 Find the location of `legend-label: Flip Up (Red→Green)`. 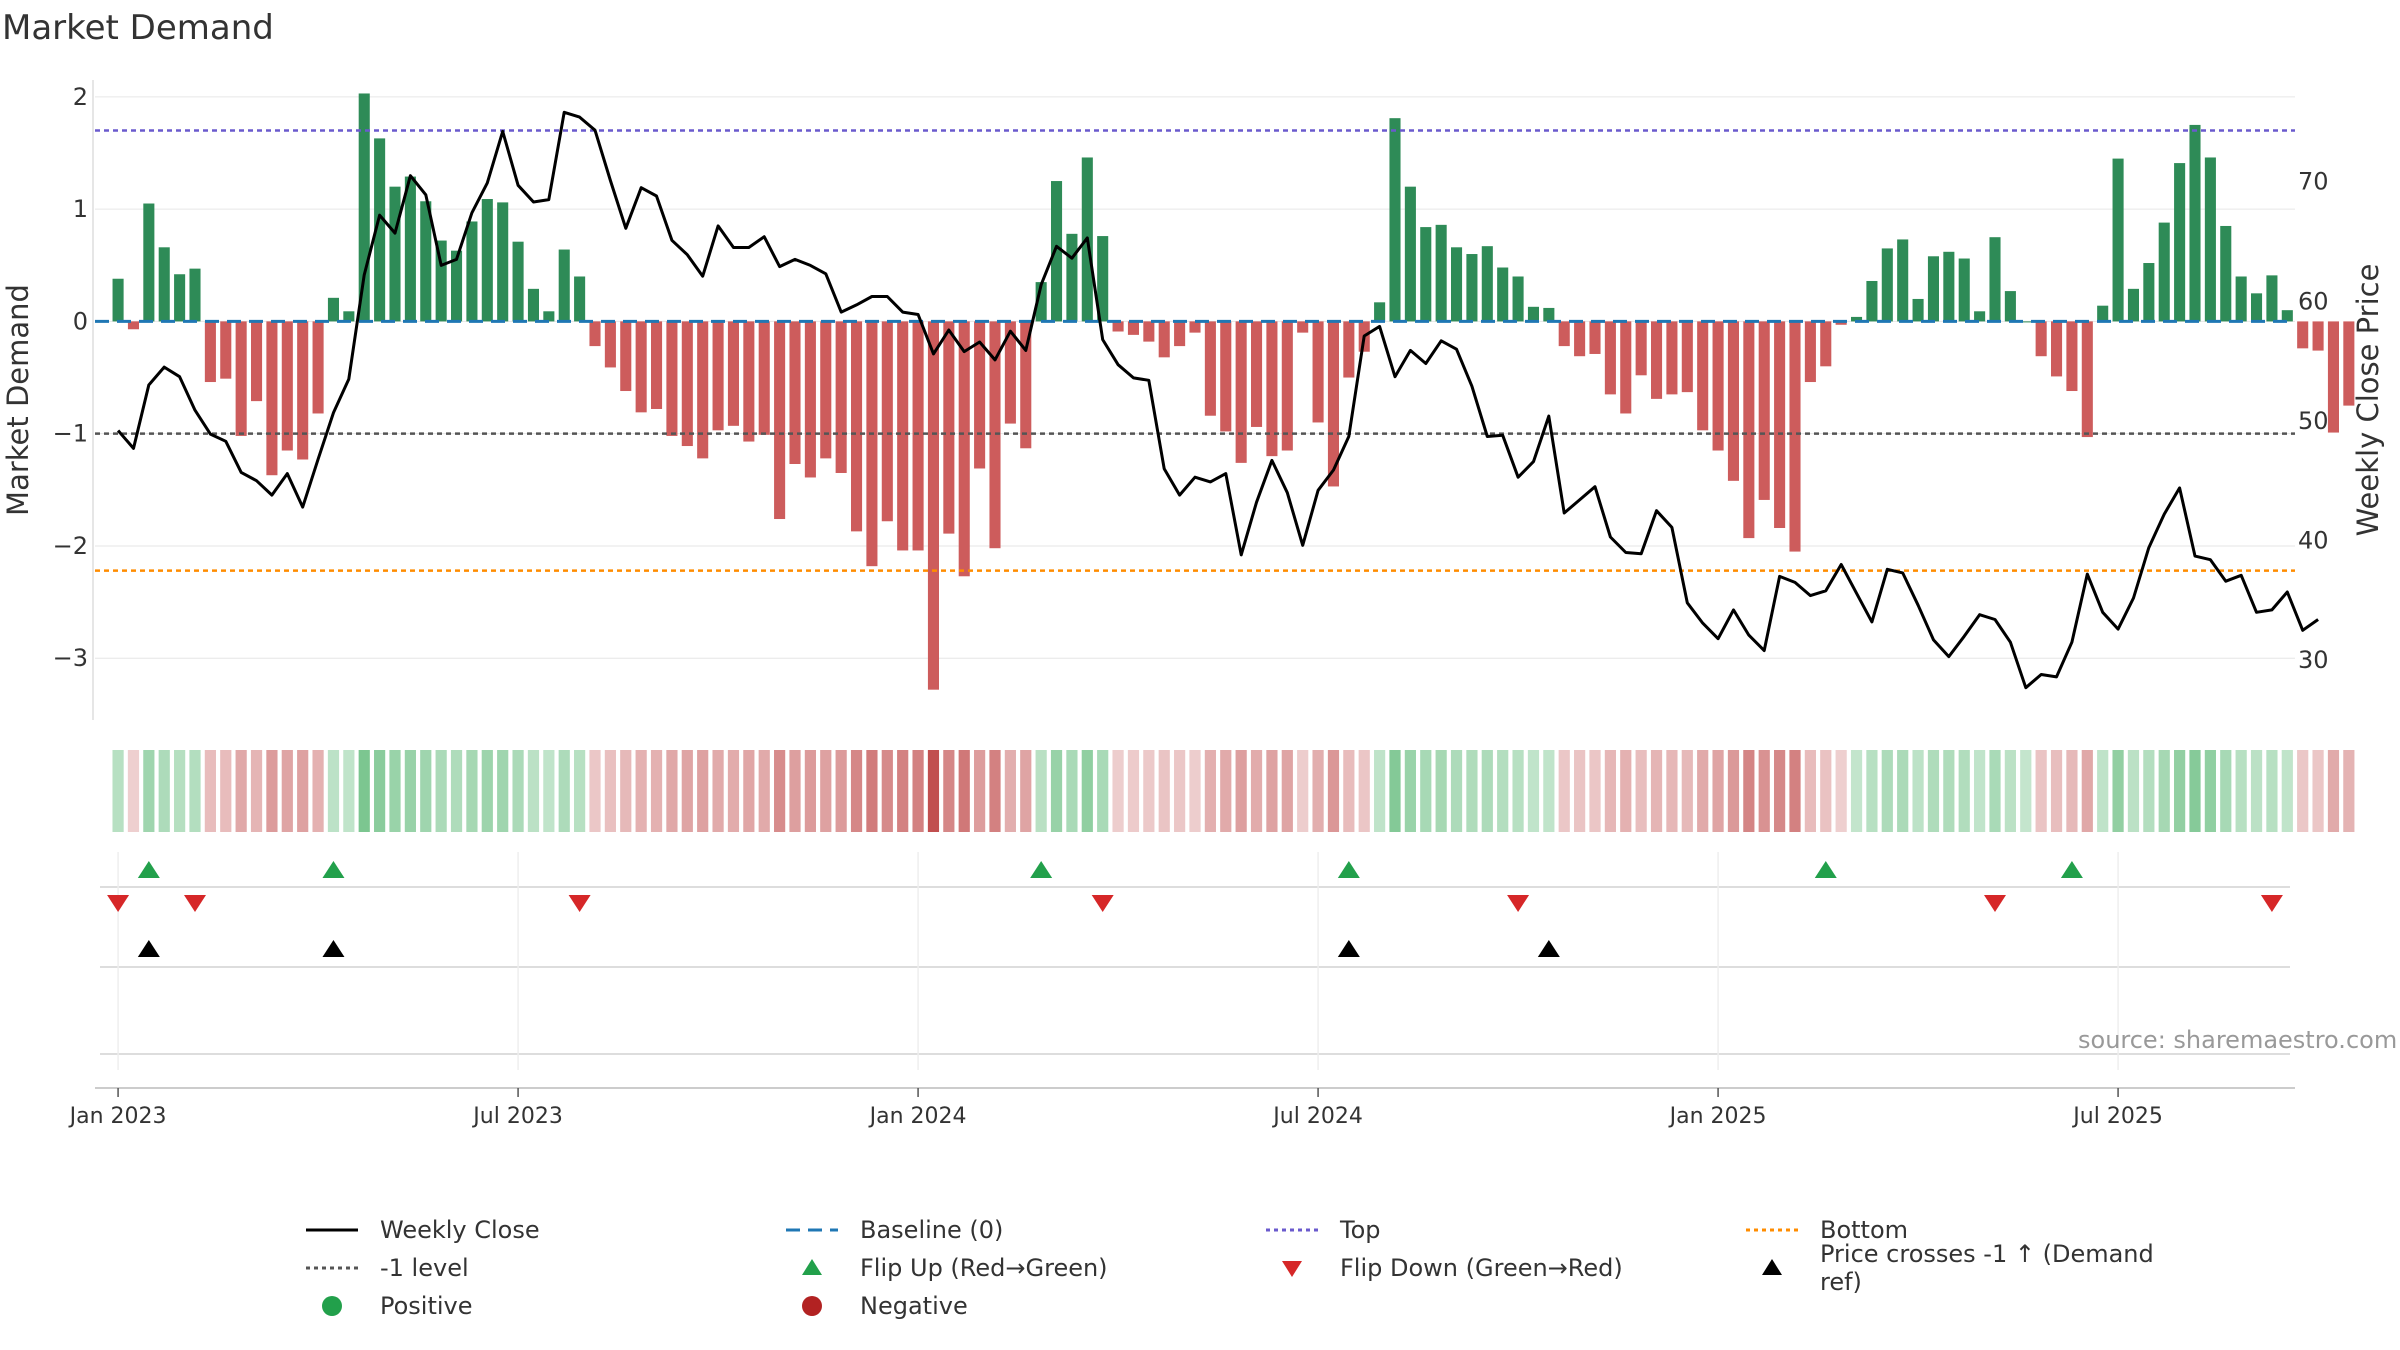

legend-label: Flip Up (Red→Green) is located at coordinates (984, 1268).